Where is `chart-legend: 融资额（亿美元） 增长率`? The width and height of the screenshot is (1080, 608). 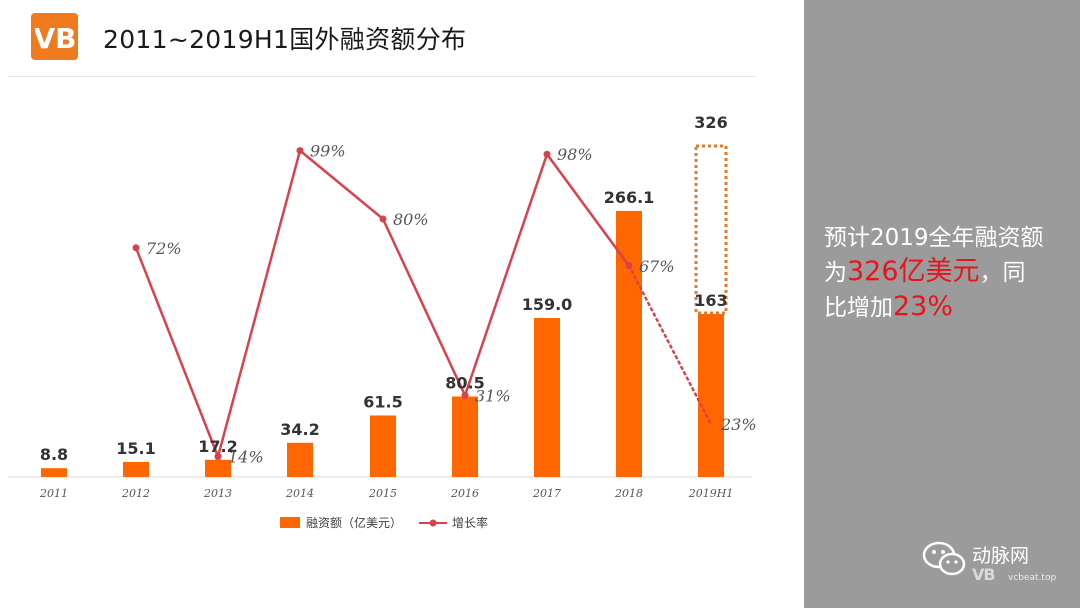 chart-legend: 融资额（亿美元） 增长率 is located at coordinates (384, 522).